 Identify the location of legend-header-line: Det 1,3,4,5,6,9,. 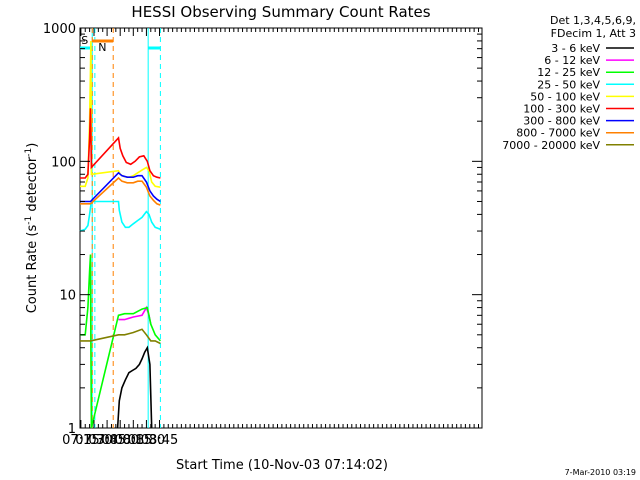
(593, 20).